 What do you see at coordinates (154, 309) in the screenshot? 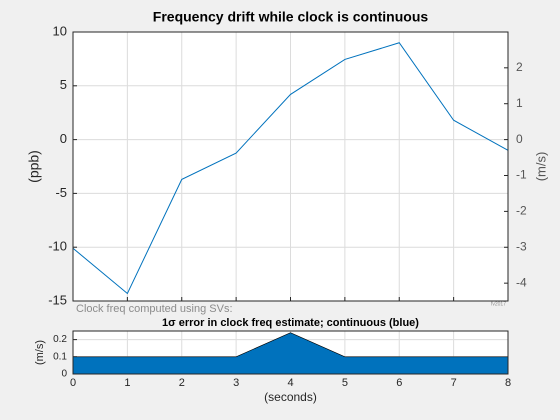
I see `annotation: Clock freq computed using SVs:` at bounding box center [154, 309].